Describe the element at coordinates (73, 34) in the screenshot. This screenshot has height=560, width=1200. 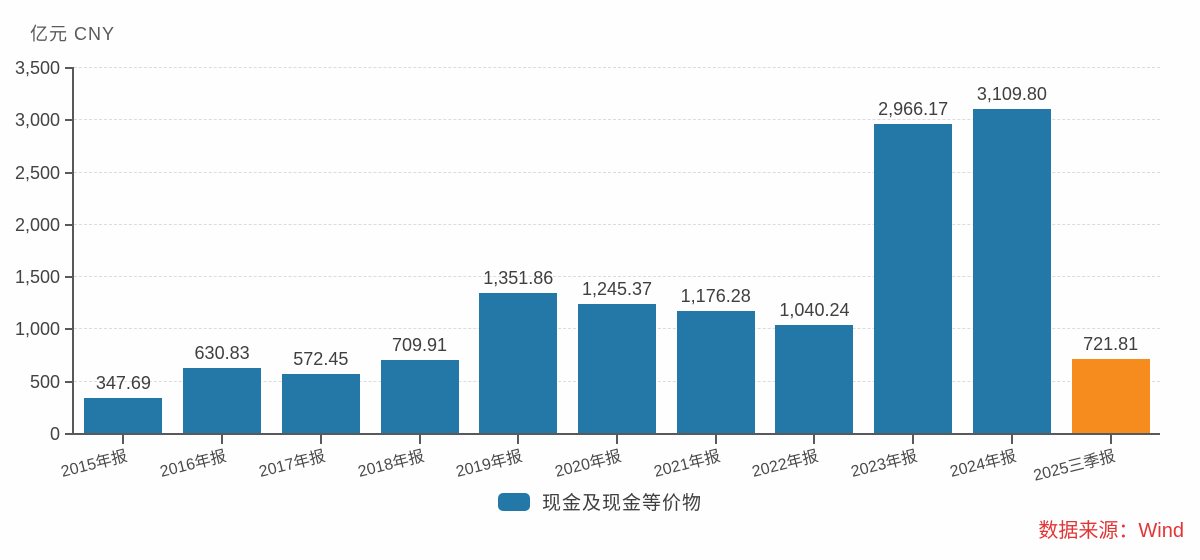
I see `axis-unit-label: 亿元 CNY` at that location.